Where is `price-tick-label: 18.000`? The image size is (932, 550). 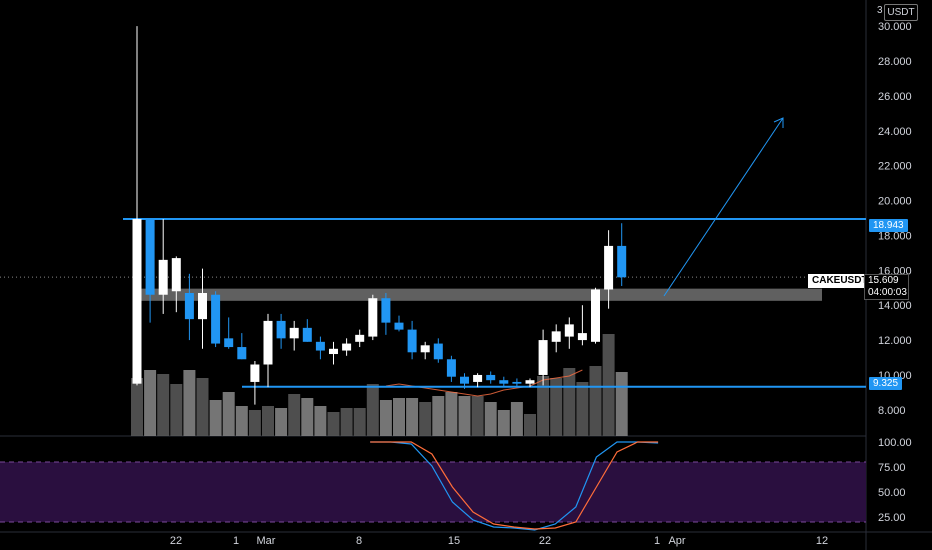 price-tick-label: 18.000 is located at coordinates (895, 236).